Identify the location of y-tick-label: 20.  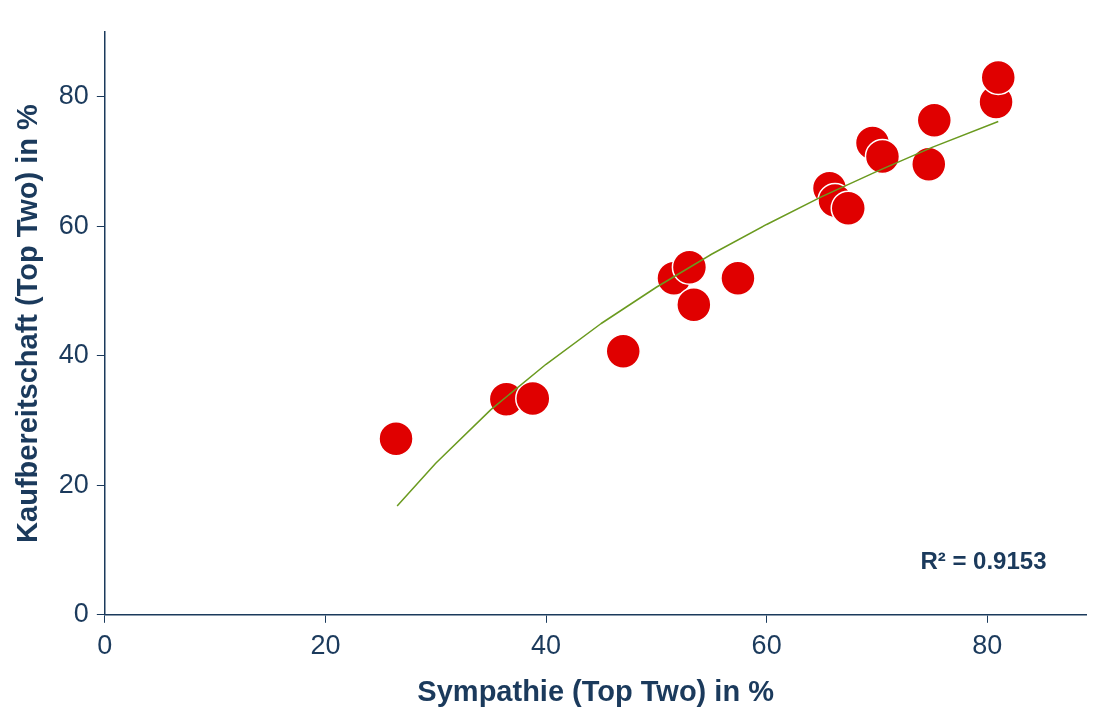
(73, 483).